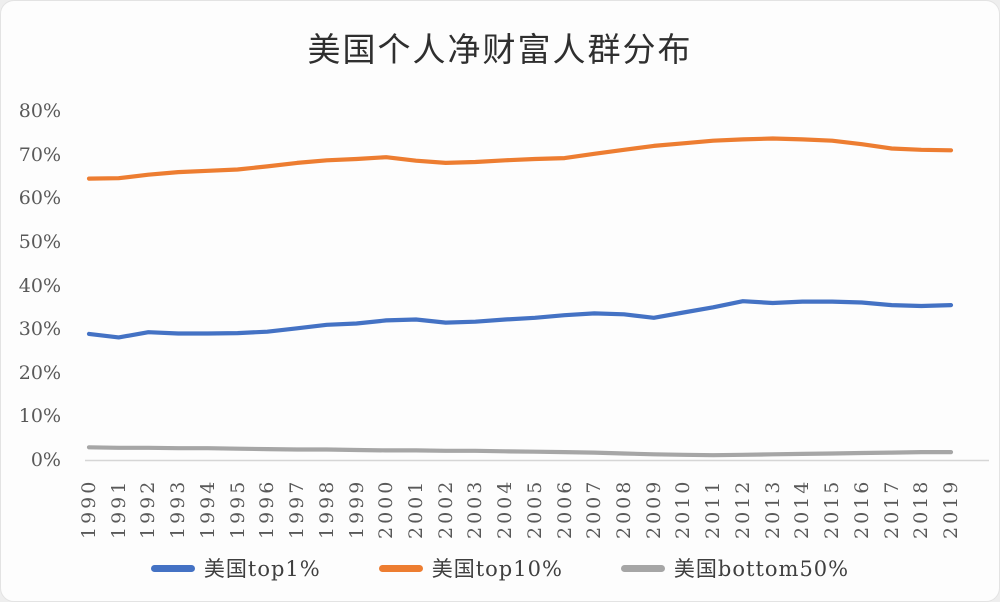 This screenshot has width=1000, height=602. I want to click on x-tick-label: 2010, so click(683, 508).